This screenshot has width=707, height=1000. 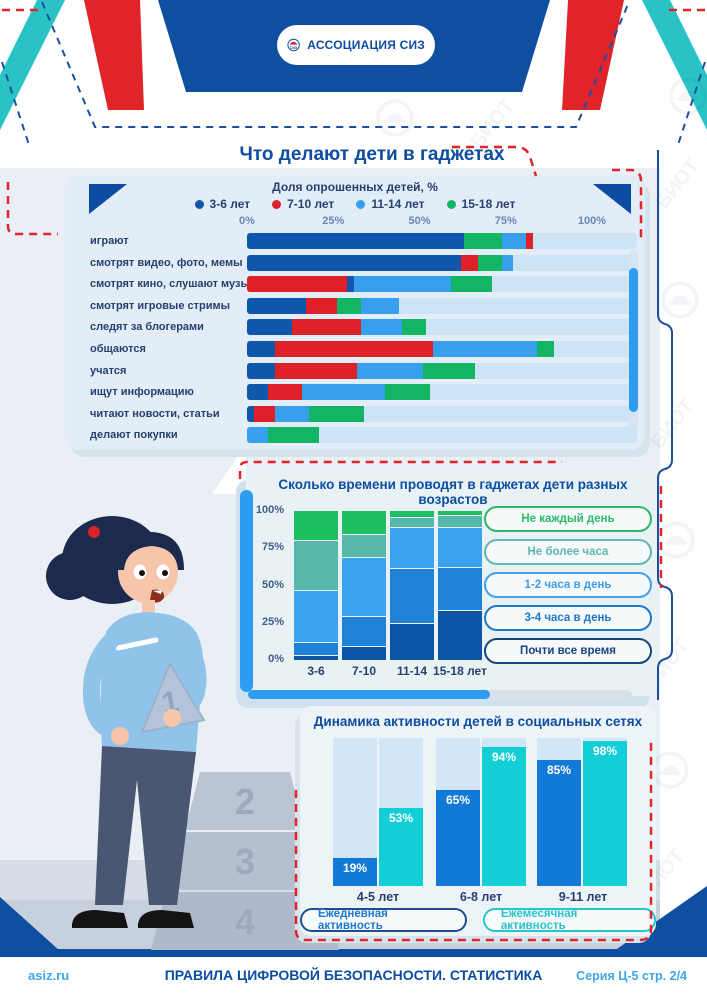 What do you see at coordinates (481, 897) in the screenshot?
I see `category-label: 6-8 лет` at bounding box center [481, 897].